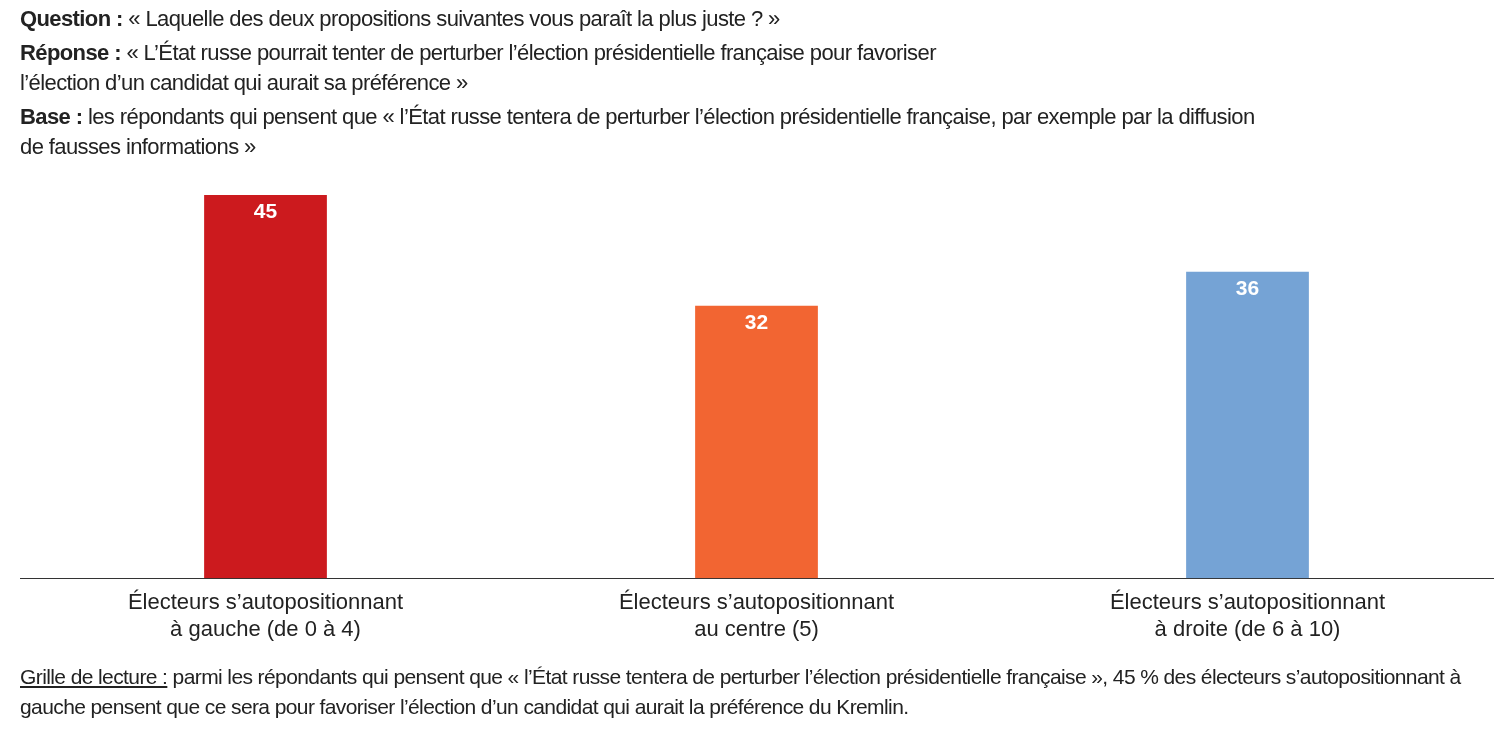 This screenshot has width=1511, height=741. What do you see at coordinates (1247, 287) in the screenshot?
I see `data-label: 36` at bounding box center [1247, 287].